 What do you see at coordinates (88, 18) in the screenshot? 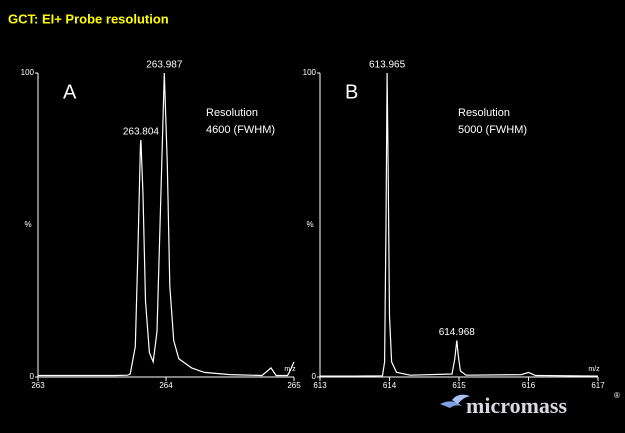
I see `title: GCT: EI+ Probe resolution` at bounding box center [88, 18].